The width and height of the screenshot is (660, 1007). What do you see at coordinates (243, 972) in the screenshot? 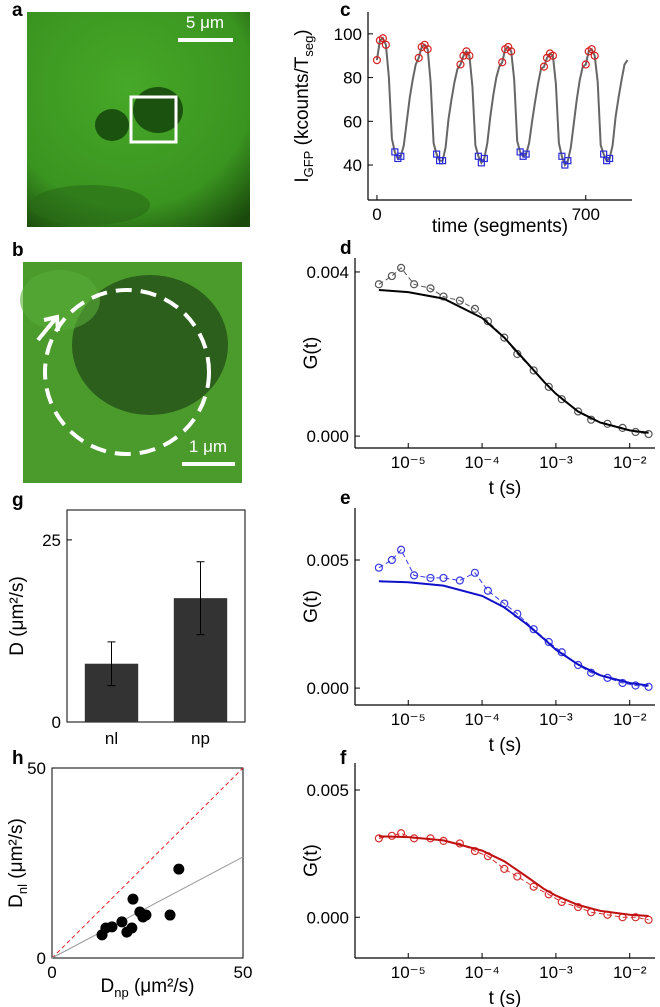
I see `x-tick-label: 50` at bounding box center [243, 972].